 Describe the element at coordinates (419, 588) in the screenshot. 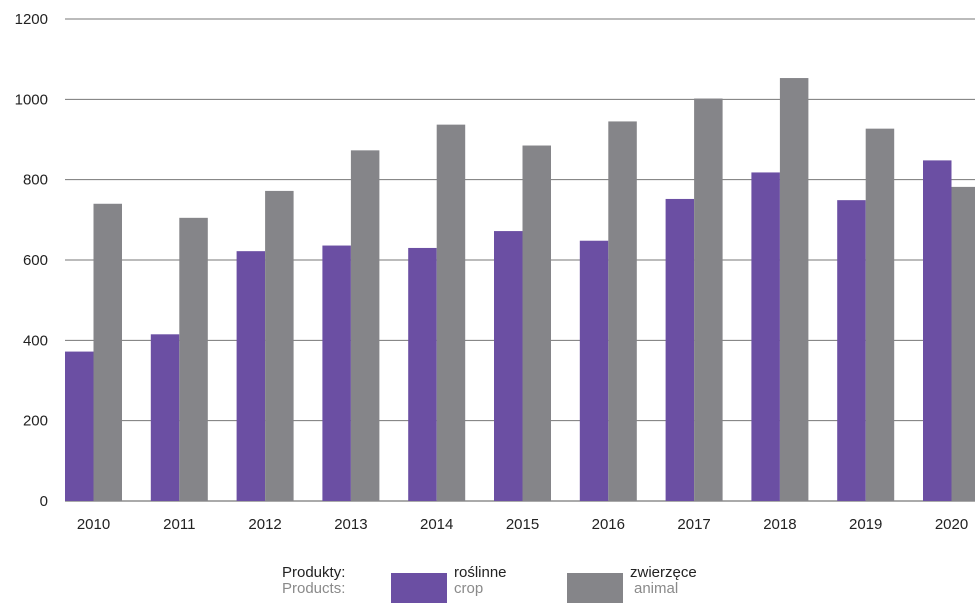

I see `legend-swatch-crop` at that location.